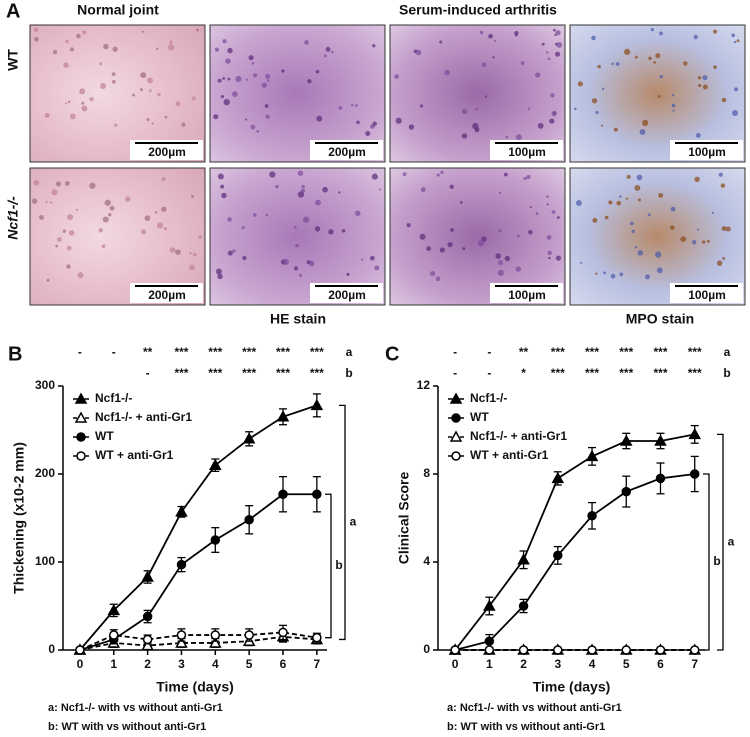 The height and width of the screenshot is (737, 750). I want to click on x-tick-label: 7, so click(317, 664).